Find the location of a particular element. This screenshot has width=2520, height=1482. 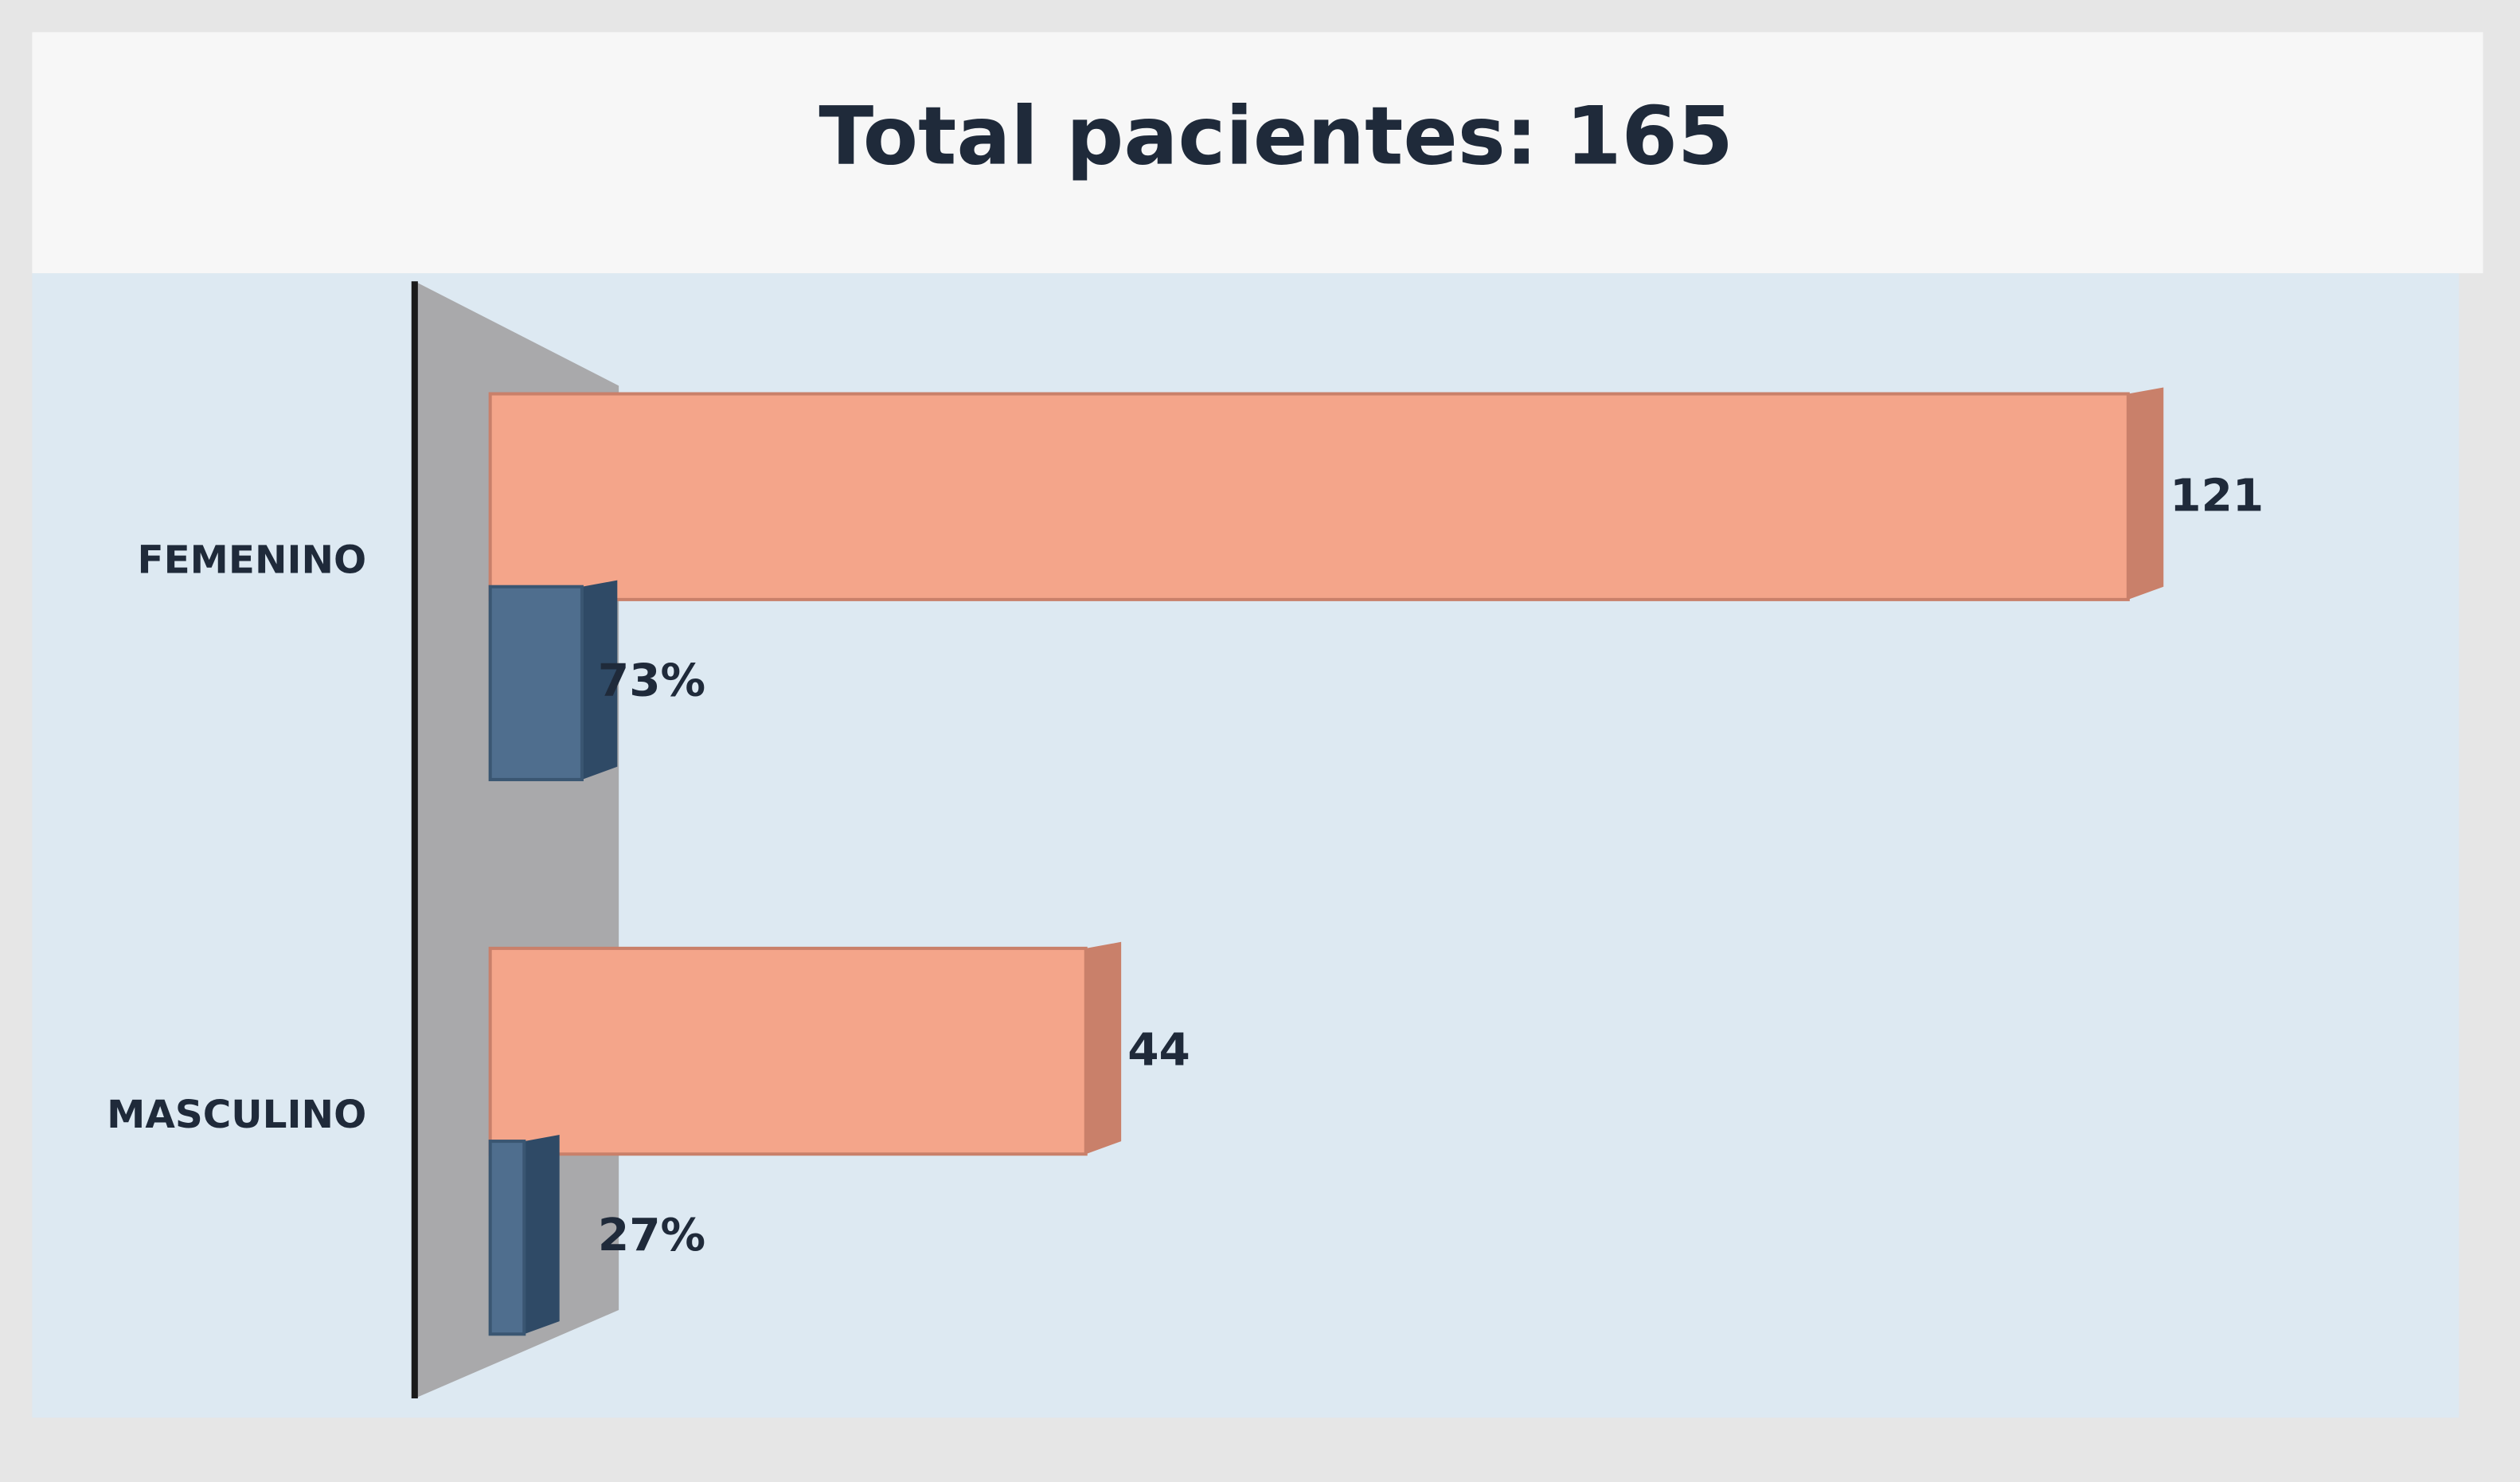

value-label: 121 is located at coordinates (2217, 496).